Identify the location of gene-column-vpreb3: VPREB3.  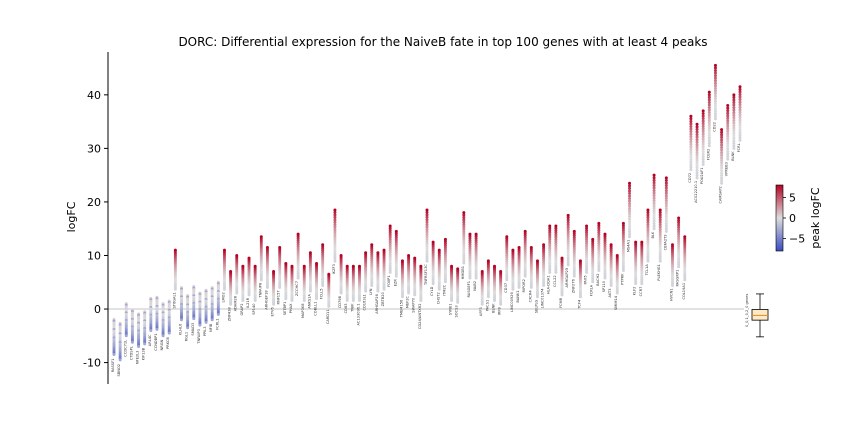
(727, 140).